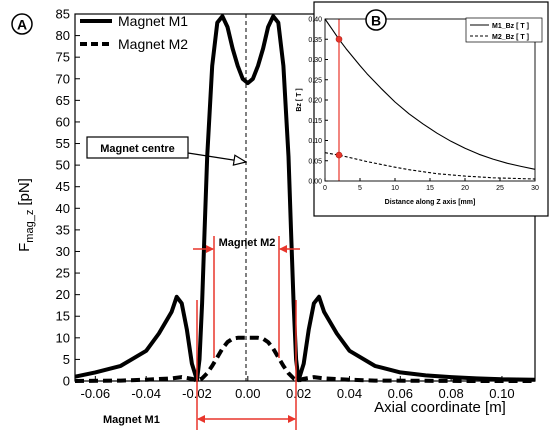 The image size is (550, 441). Describe the element at coordinates (63, 143) in the screenshot. I see `main-y-tick-label: 55` at that location.